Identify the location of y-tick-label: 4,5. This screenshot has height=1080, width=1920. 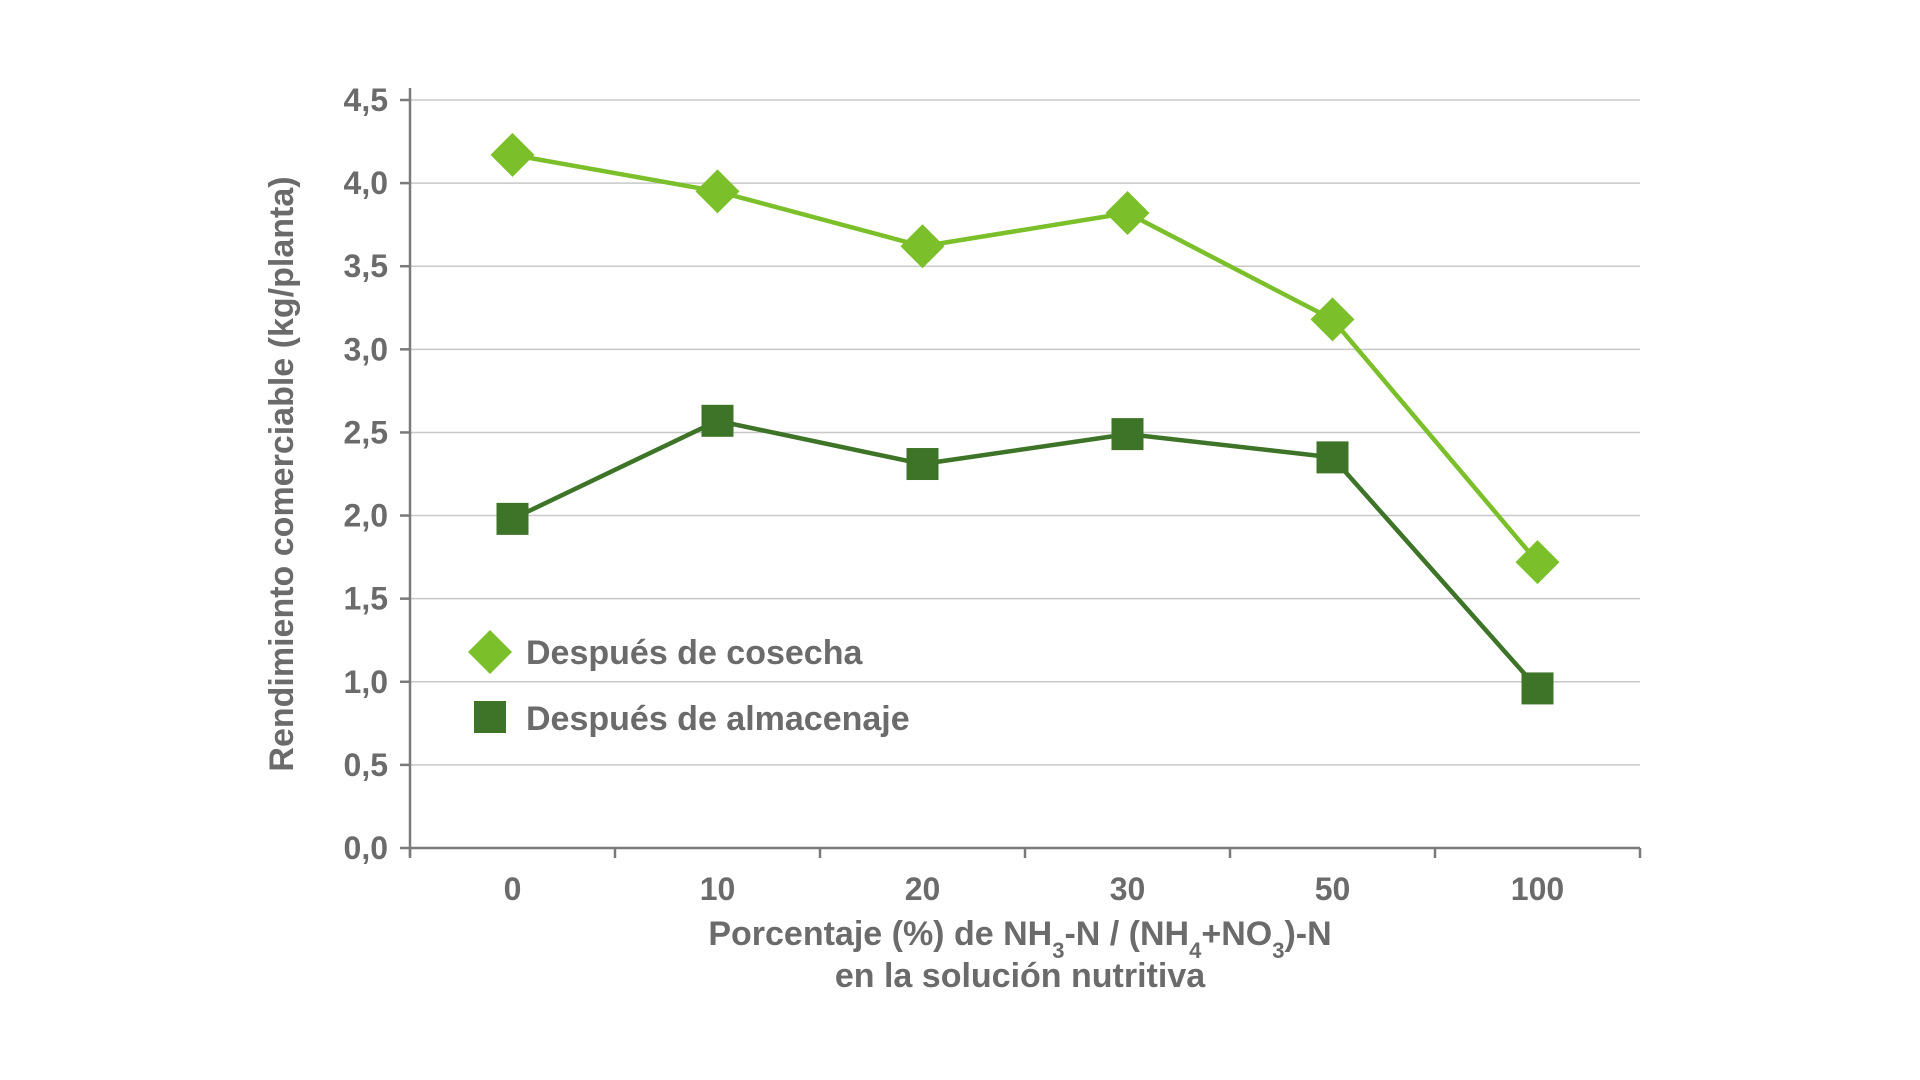
(366, 100).